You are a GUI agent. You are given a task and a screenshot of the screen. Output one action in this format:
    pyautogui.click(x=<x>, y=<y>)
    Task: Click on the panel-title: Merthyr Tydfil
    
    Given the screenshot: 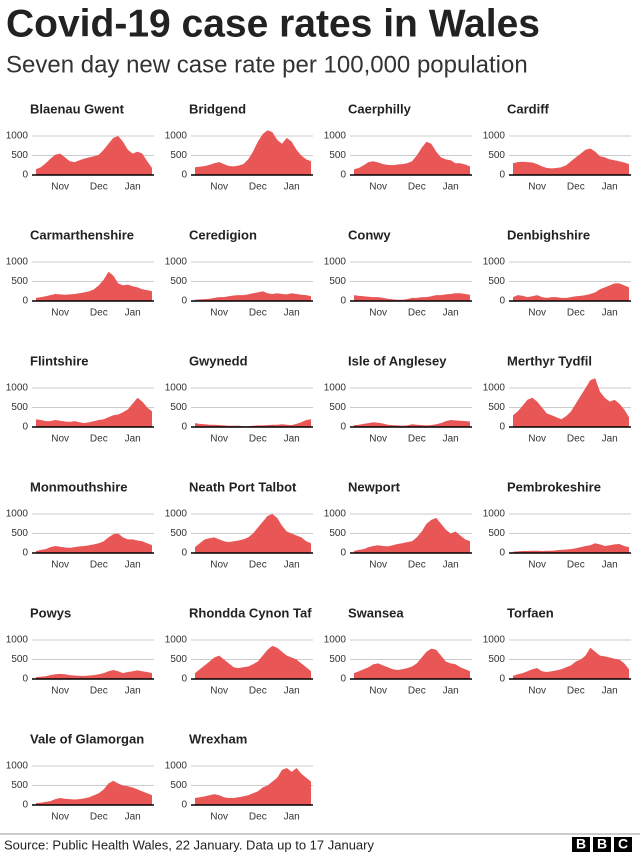 What is the action you would take?
    pyautogui.click(x=549, y=360)
    